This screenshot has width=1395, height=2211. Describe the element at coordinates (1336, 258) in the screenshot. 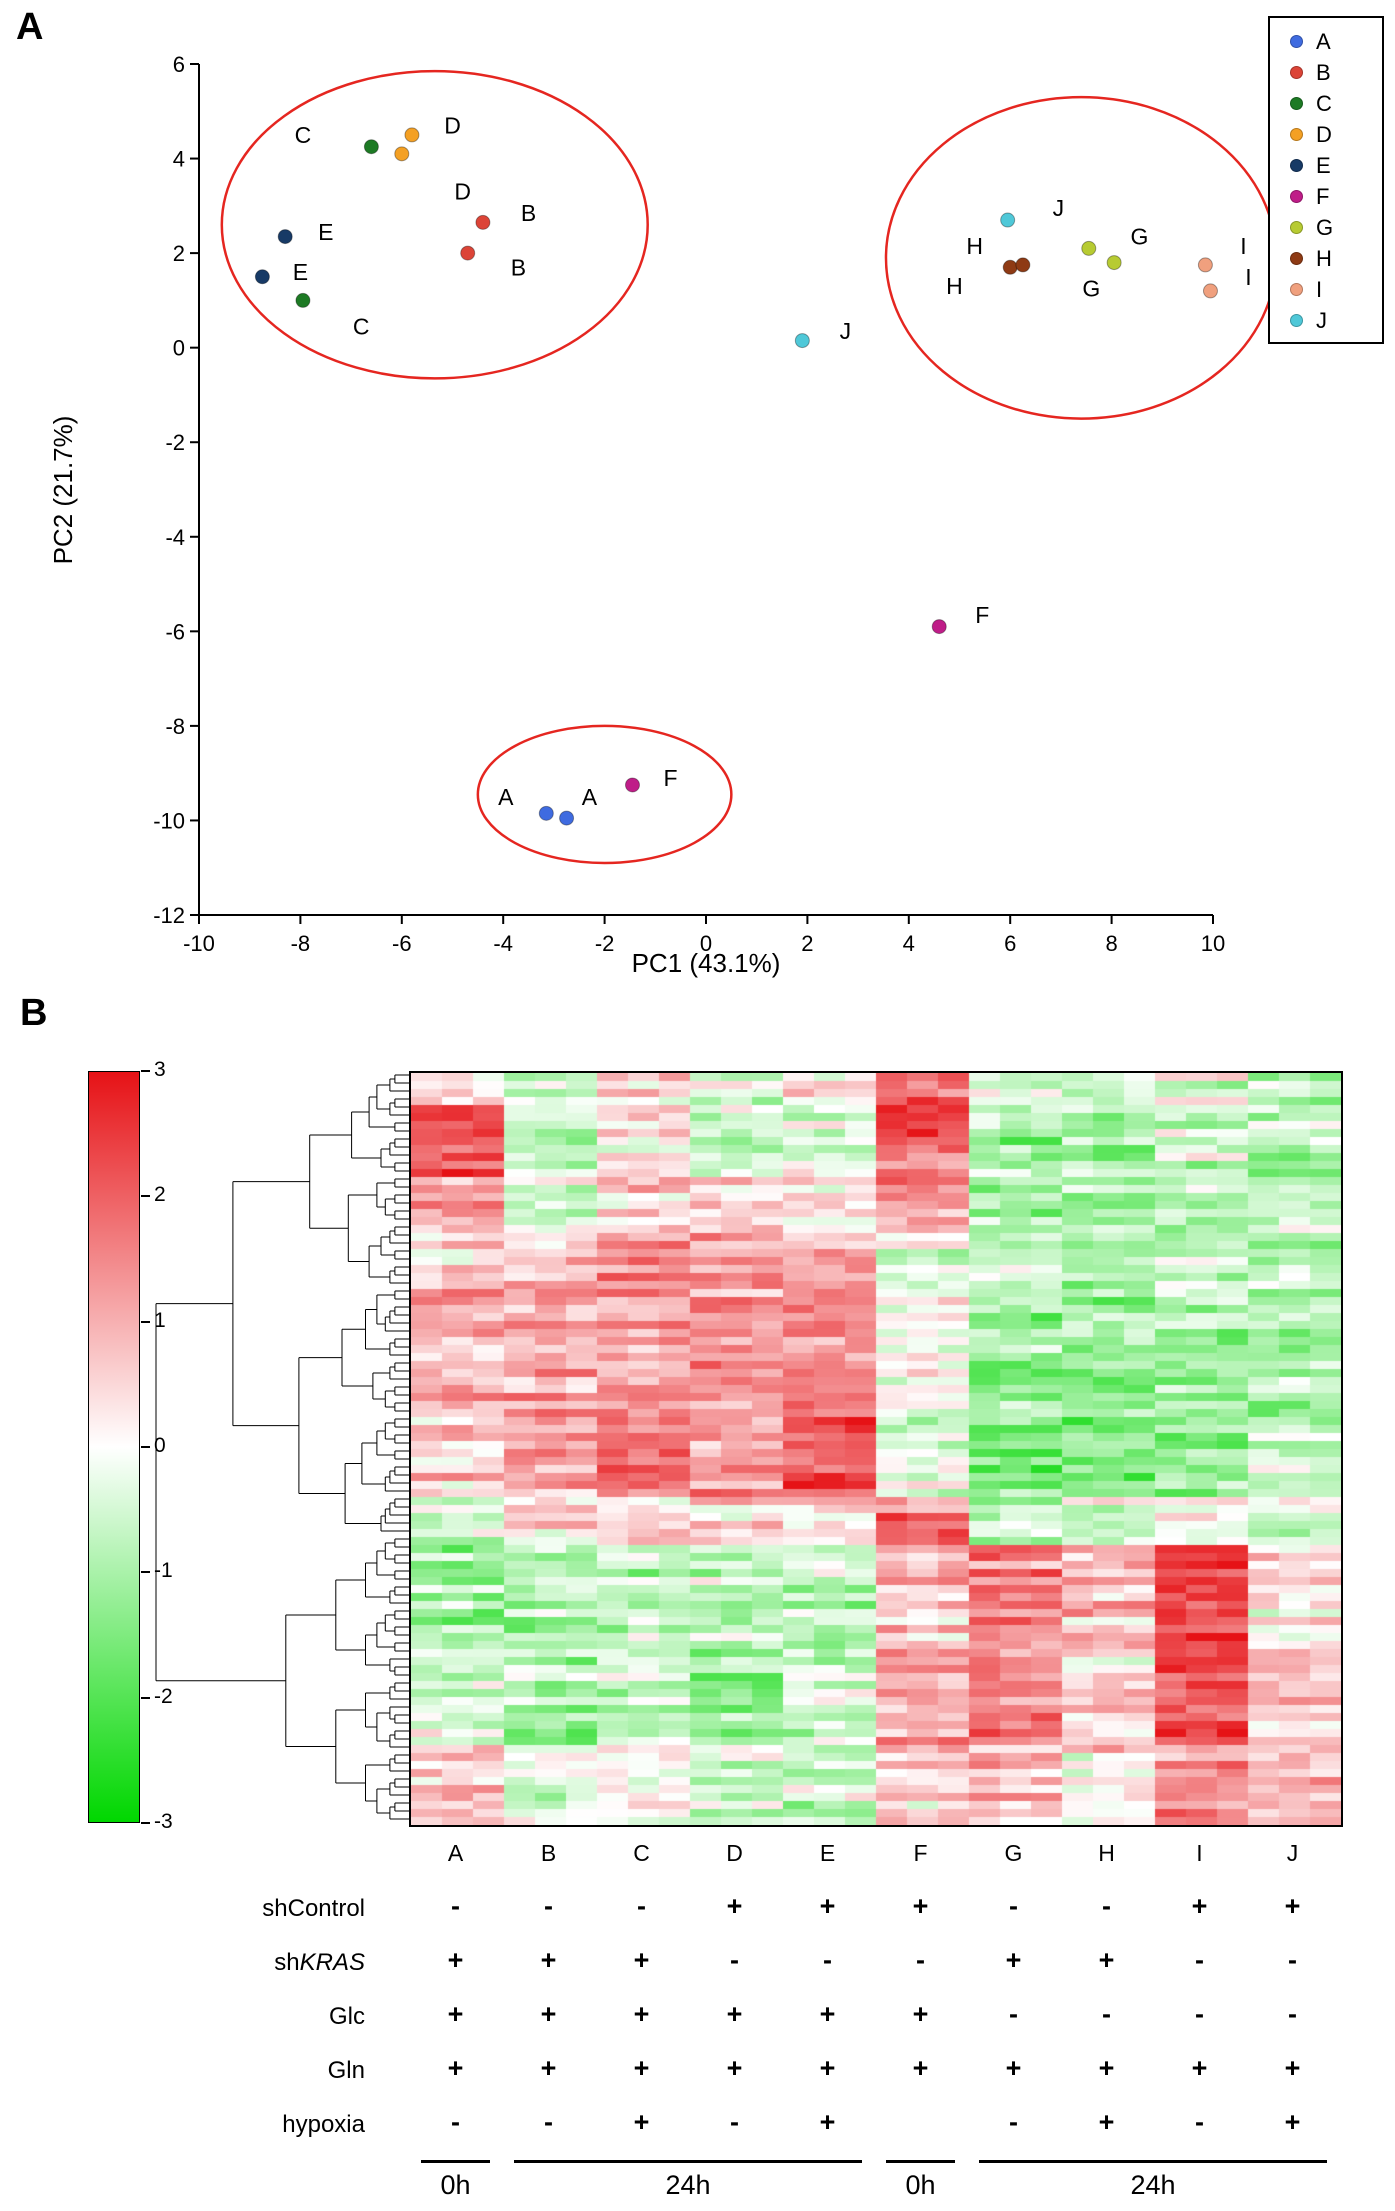

I see `legend-entry: H` at that location.